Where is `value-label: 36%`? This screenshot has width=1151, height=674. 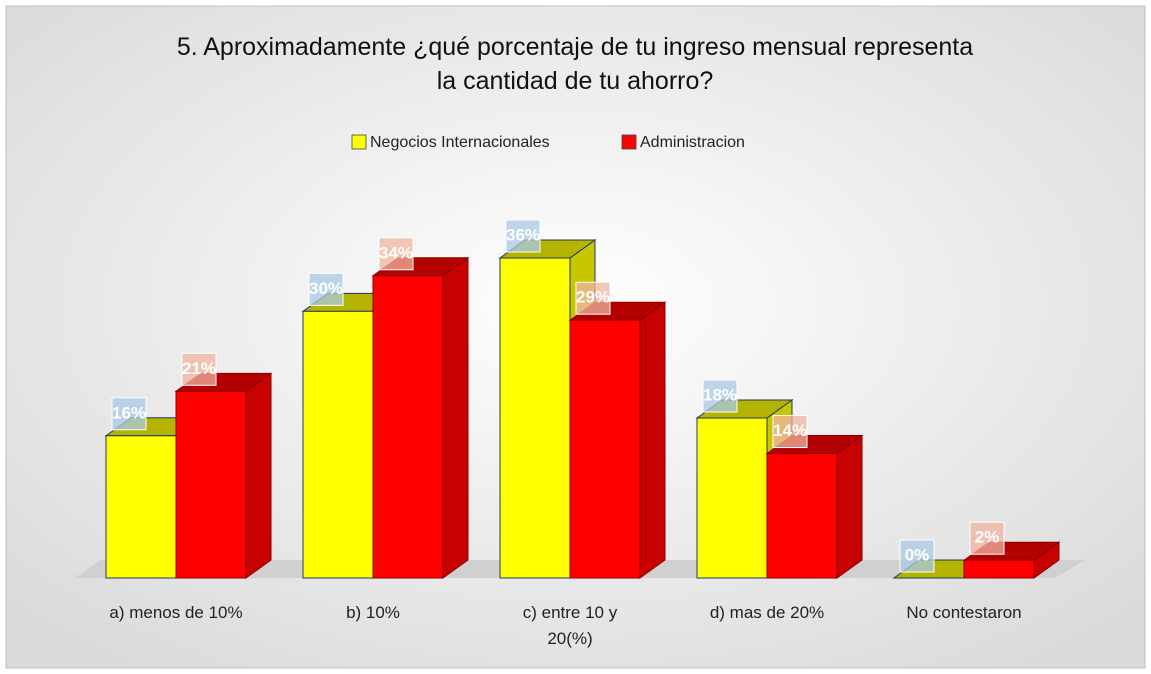 value-label: 36% is located at coordinates (523, 234).